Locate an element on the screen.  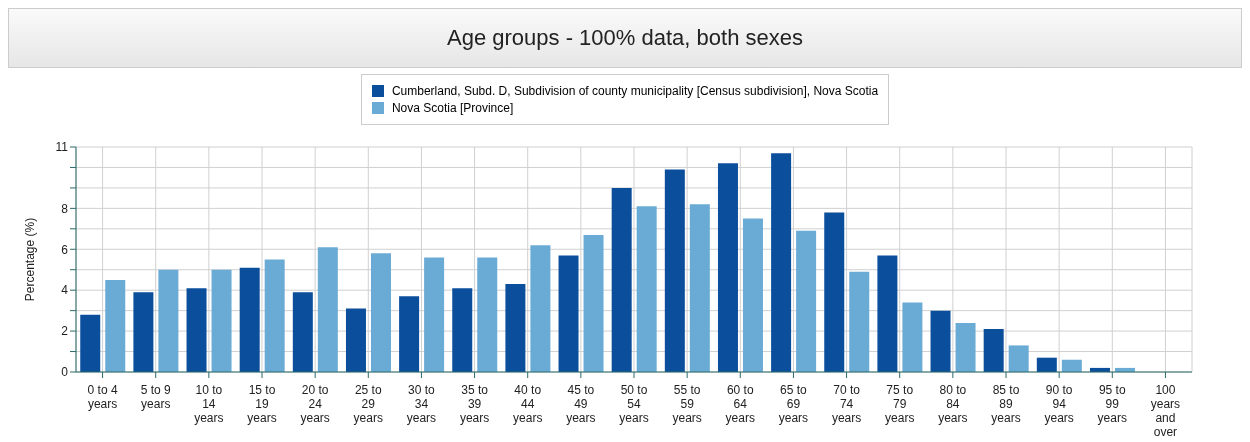
x-tick-label: 60 to 64 years is located at coordinates (740, 404).